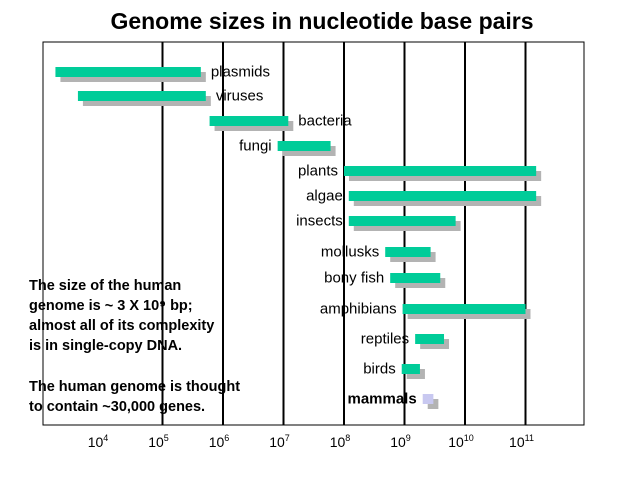  What do you see at coordinates (141, 96) in the screenshot?
I see `bar-viruses` at bounding box center [141, 96].